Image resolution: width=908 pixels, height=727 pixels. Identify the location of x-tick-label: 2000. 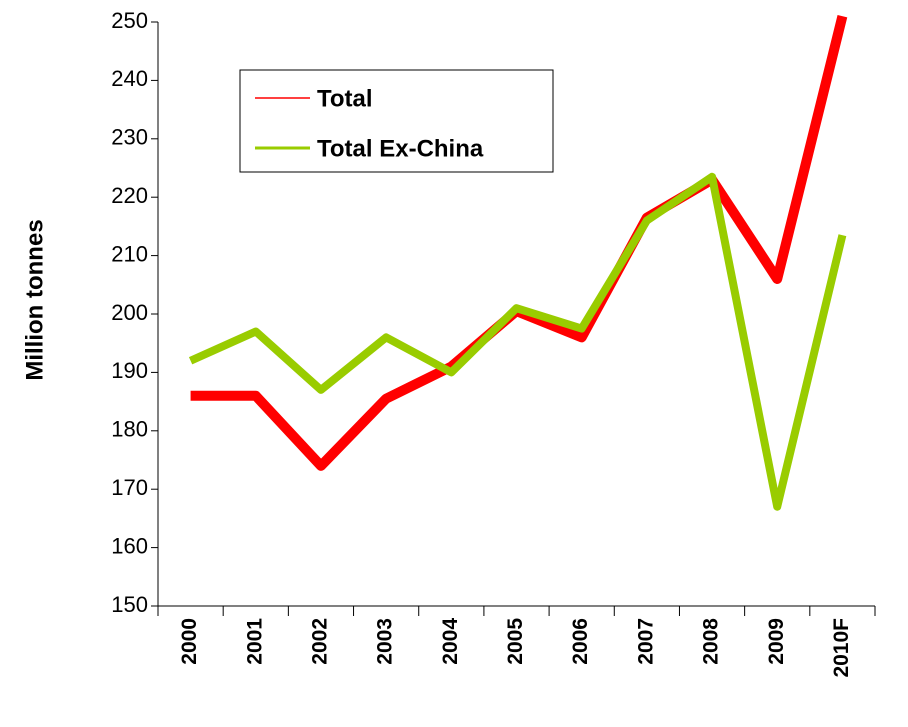
(189, 641).